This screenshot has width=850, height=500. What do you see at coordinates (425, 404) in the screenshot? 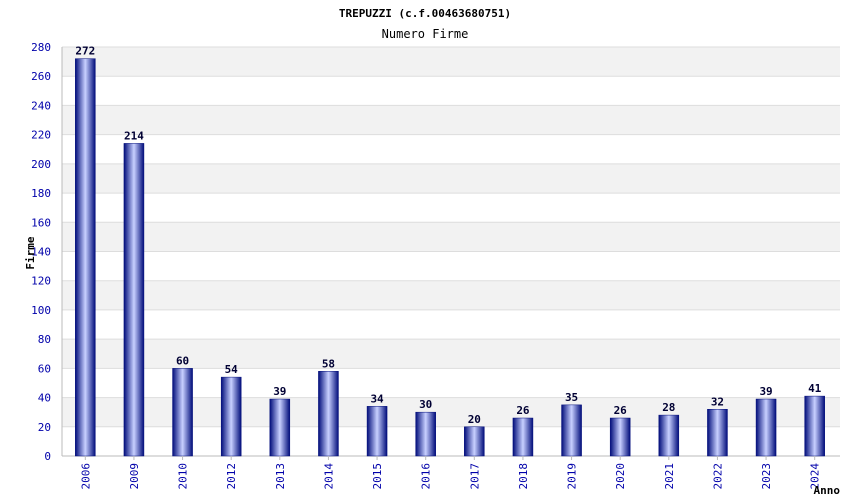
I see `value-label-2016: 30` at bounding box center [425, 404].